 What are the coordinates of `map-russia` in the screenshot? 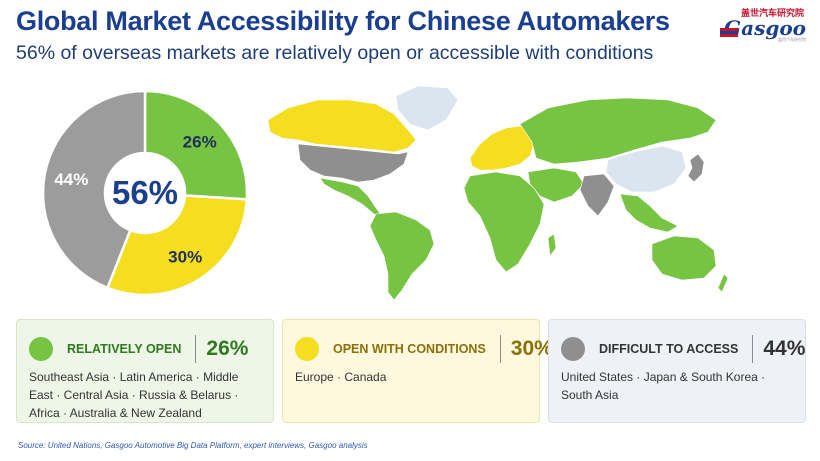 It's located at (618, 131).